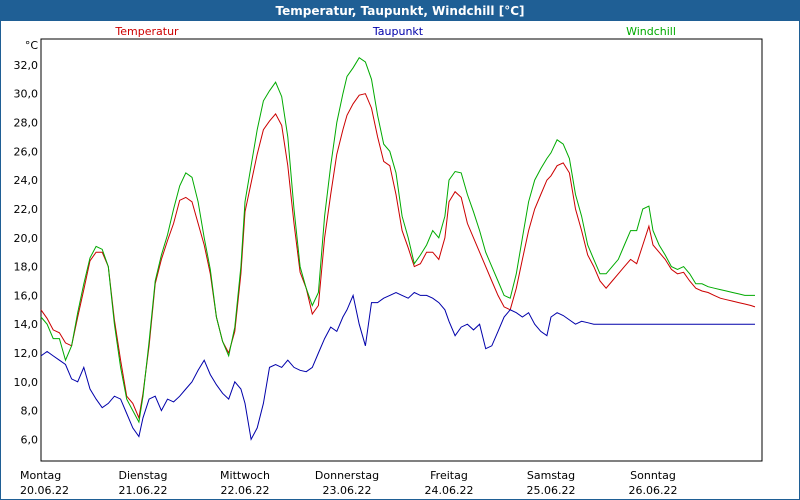 This screenshot has width=800, height=500. Describe the element at coordinates (143, 490) in the screenshot. I see `x-tick-date: 21.06.22` at that location.